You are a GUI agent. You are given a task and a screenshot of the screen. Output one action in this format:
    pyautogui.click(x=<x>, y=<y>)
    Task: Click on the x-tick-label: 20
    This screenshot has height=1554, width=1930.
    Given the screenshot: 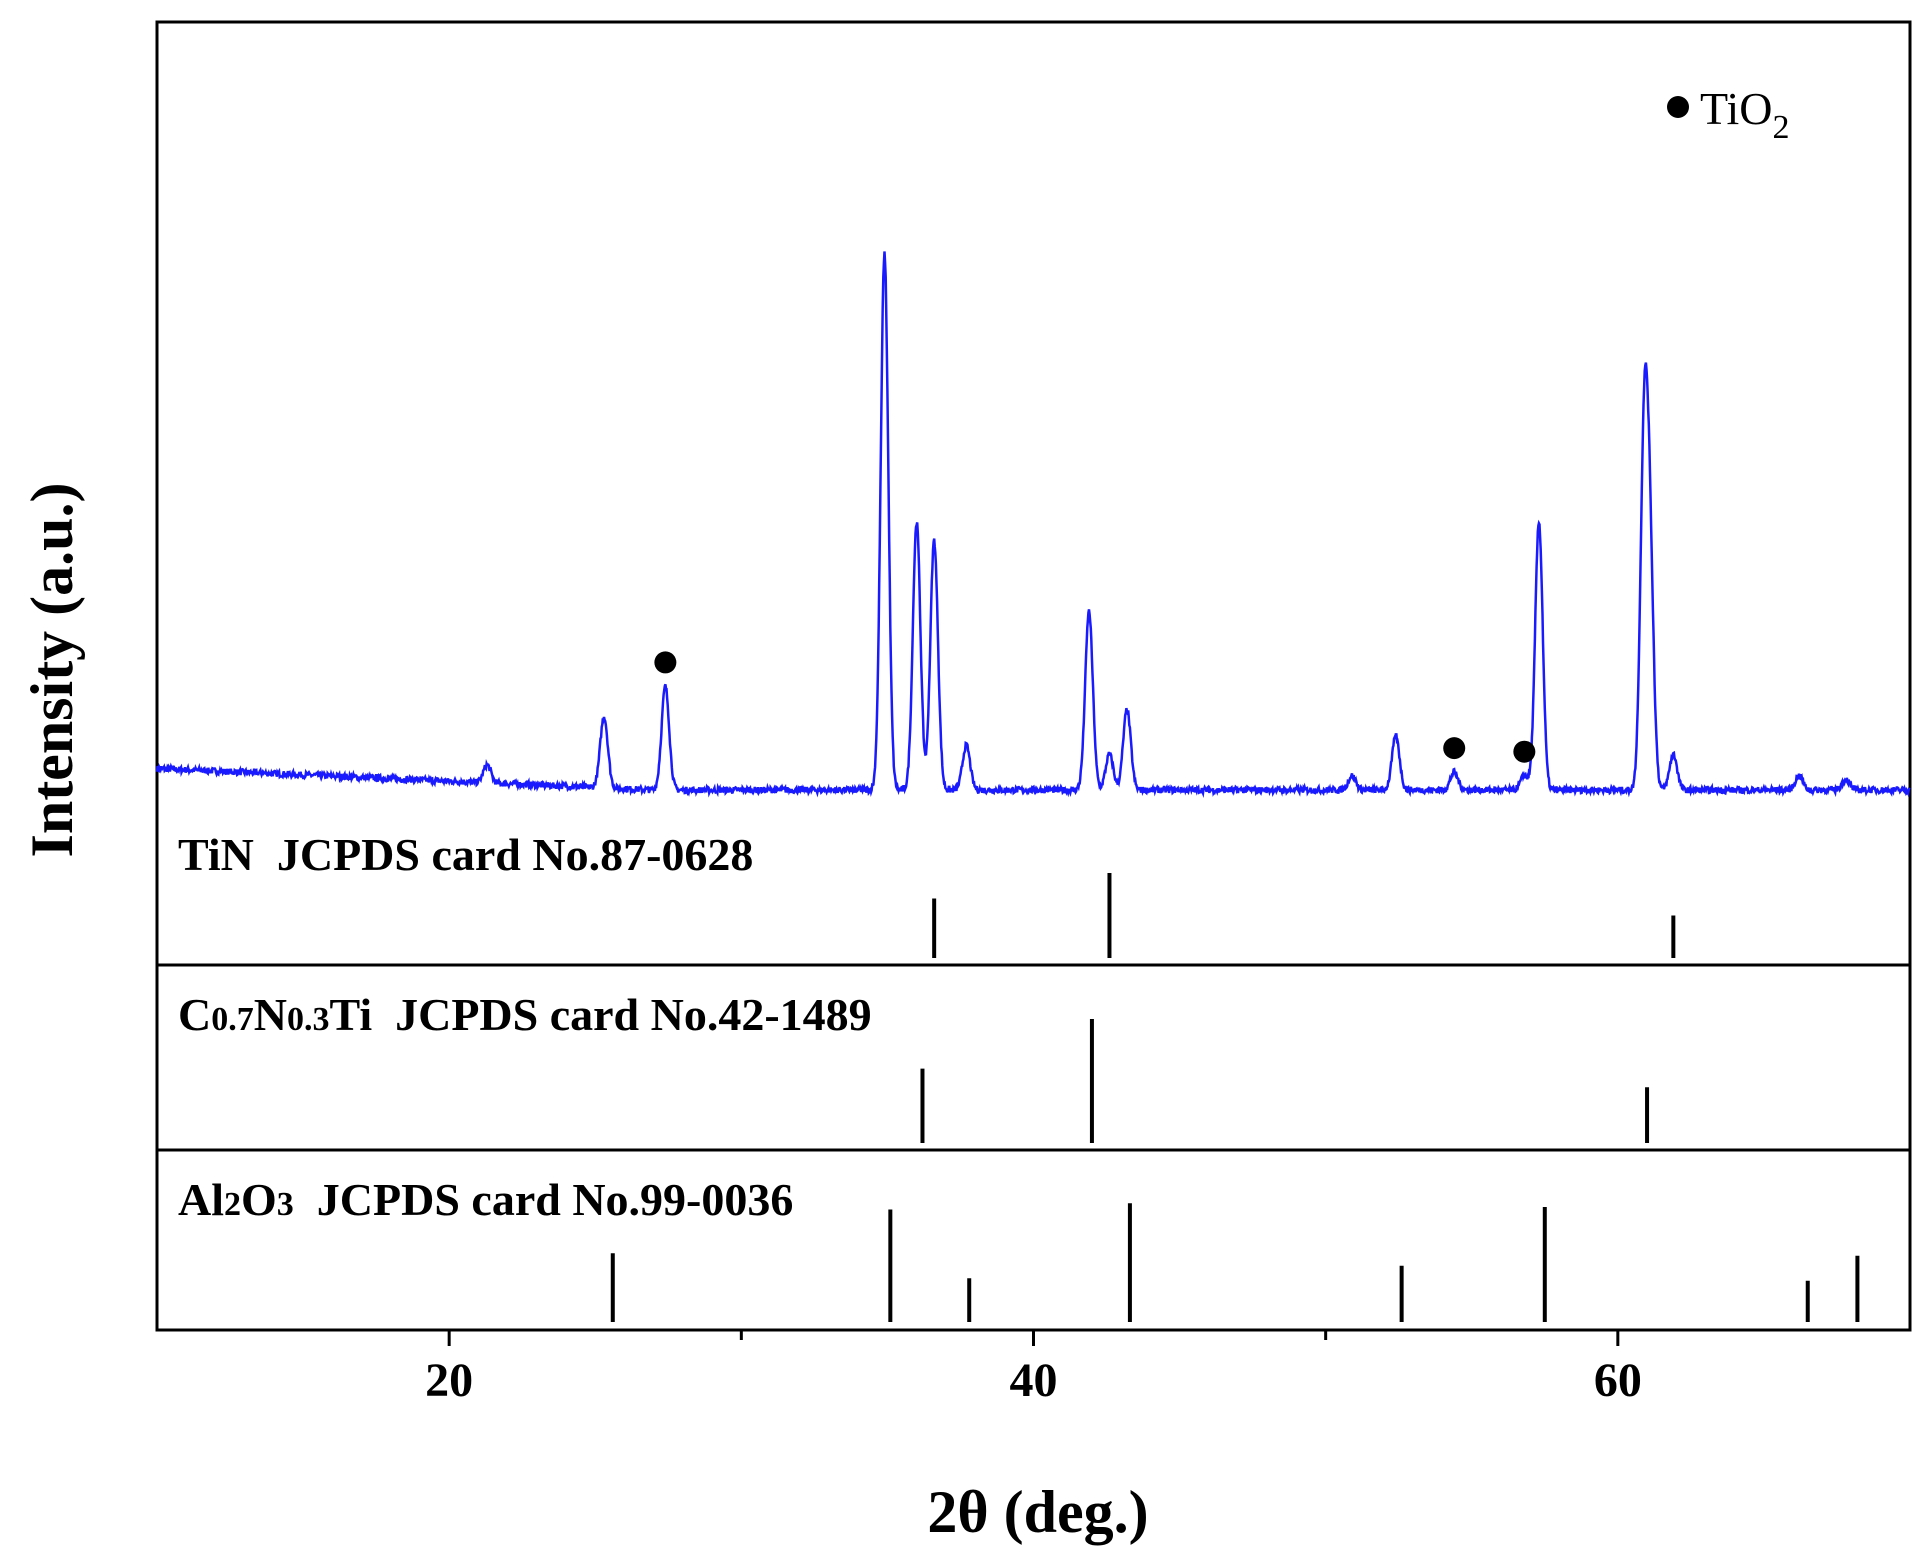 What is the action you would take?
    pyautogui.click(x=449, y=1380)
    